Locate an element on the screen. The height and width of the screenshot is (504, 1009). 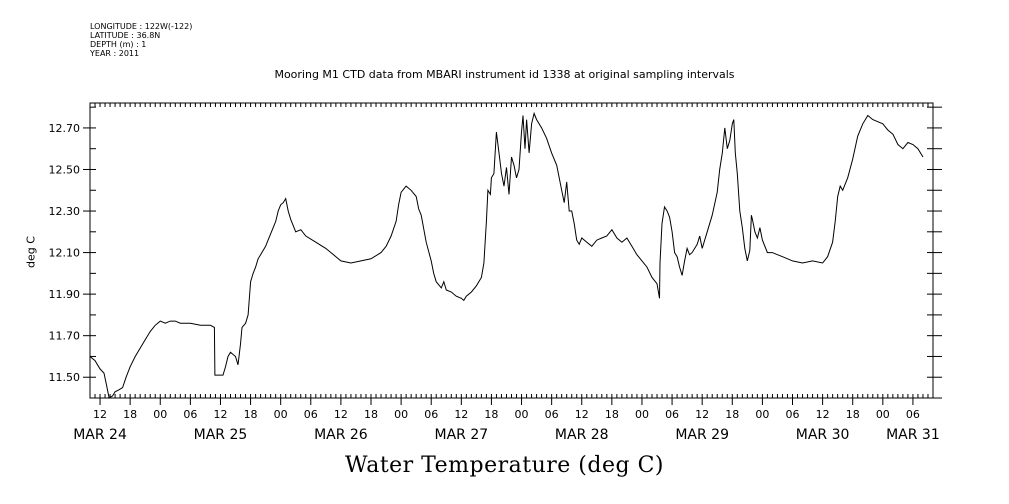
date-label: MAR 25 is located at coordinates (221, 435).